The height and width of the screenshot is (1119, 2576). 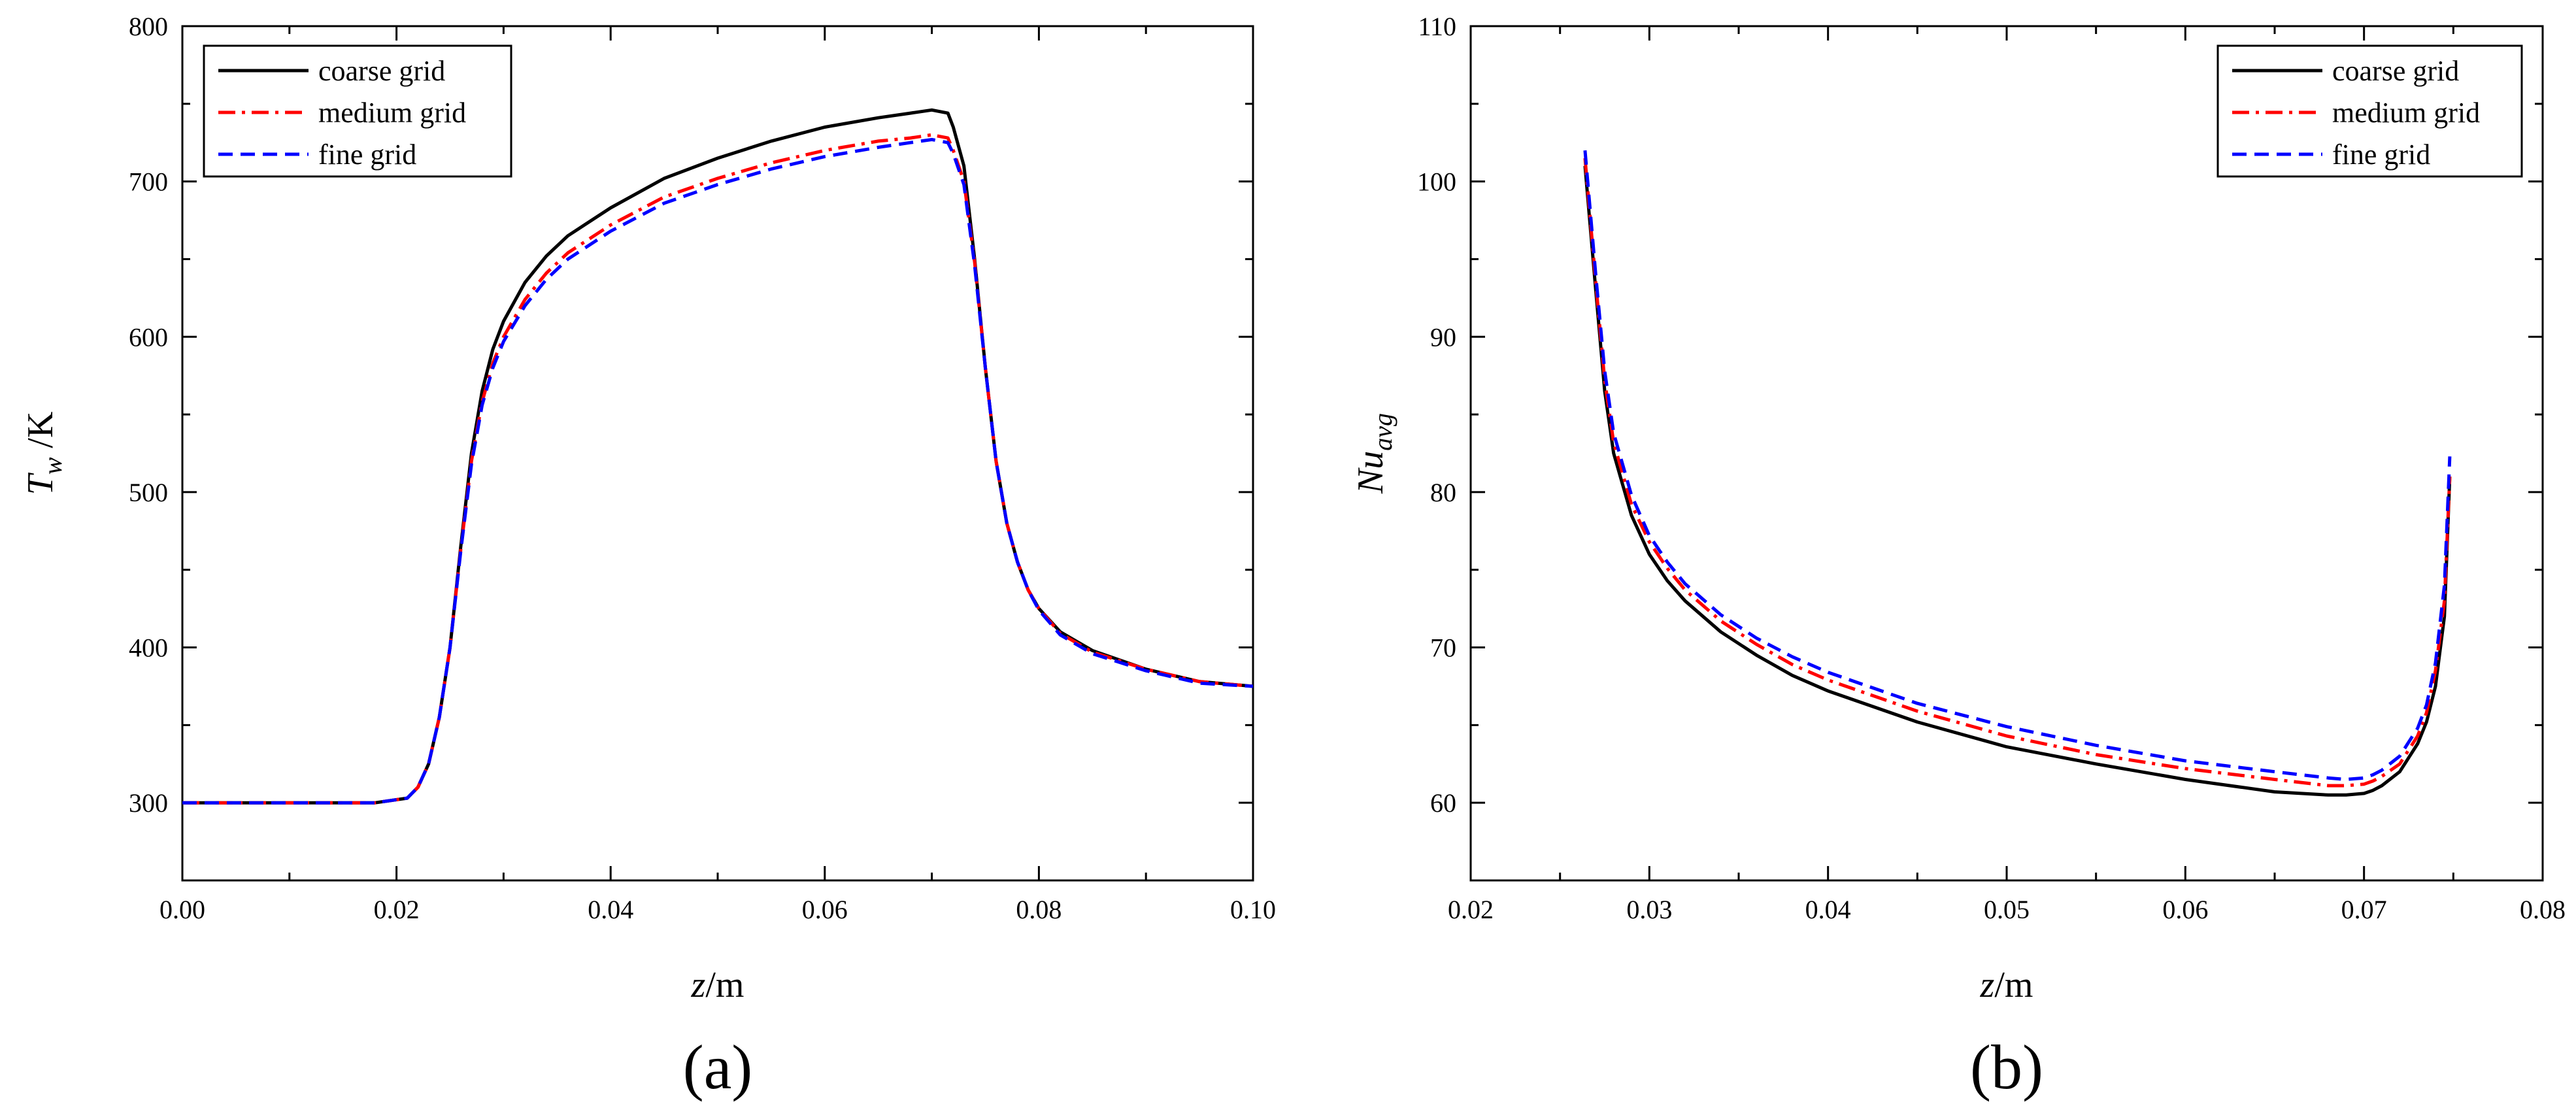 I want to click on y-tick-label: 600, so click(x=149, y=337).